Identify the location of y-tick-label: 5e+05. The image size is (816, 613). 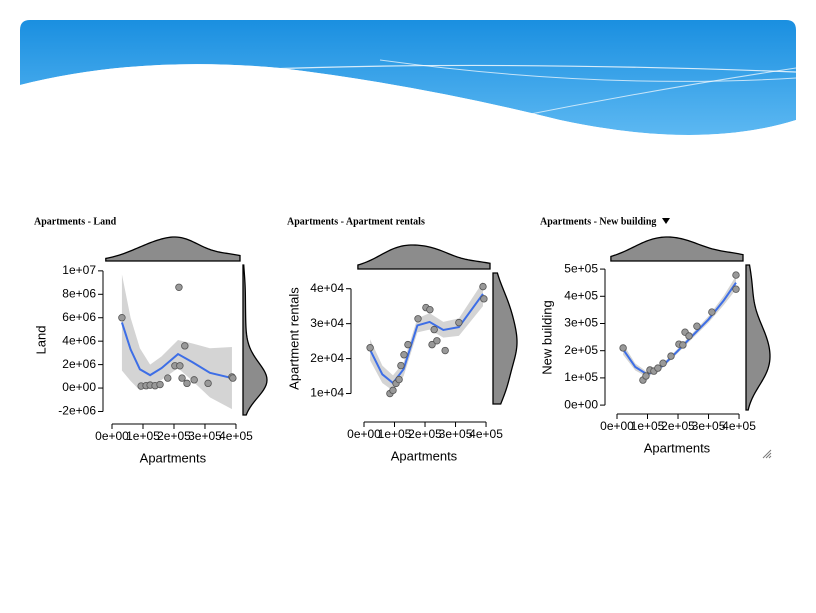
(581, 268).